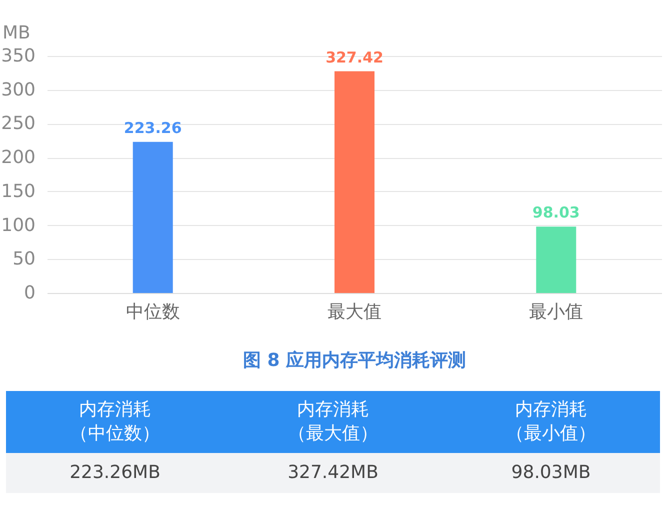  Describe the element at coordinates (18, 56) in the screenshot. I see `y-tick-label: 350` at that location.